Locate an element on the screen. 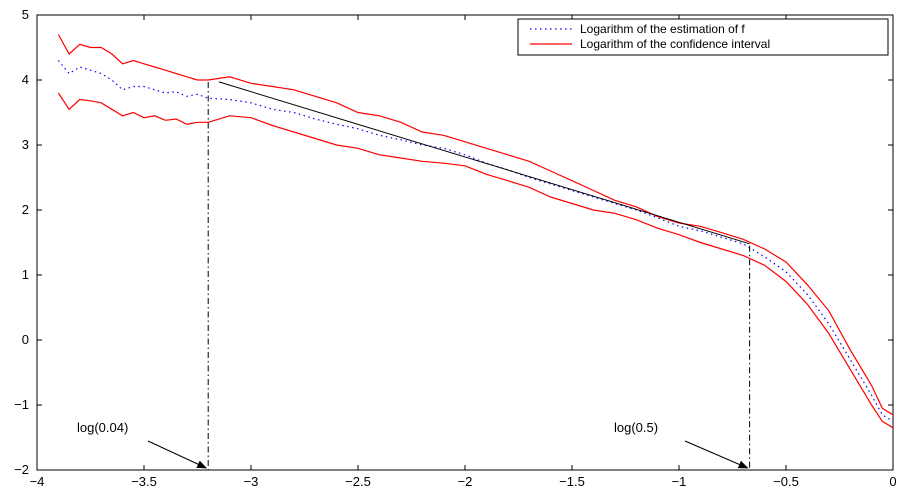 The height and width of the screenshot is (490, 898). marker-label: log(0.5) is located at coordinates (636, 427).